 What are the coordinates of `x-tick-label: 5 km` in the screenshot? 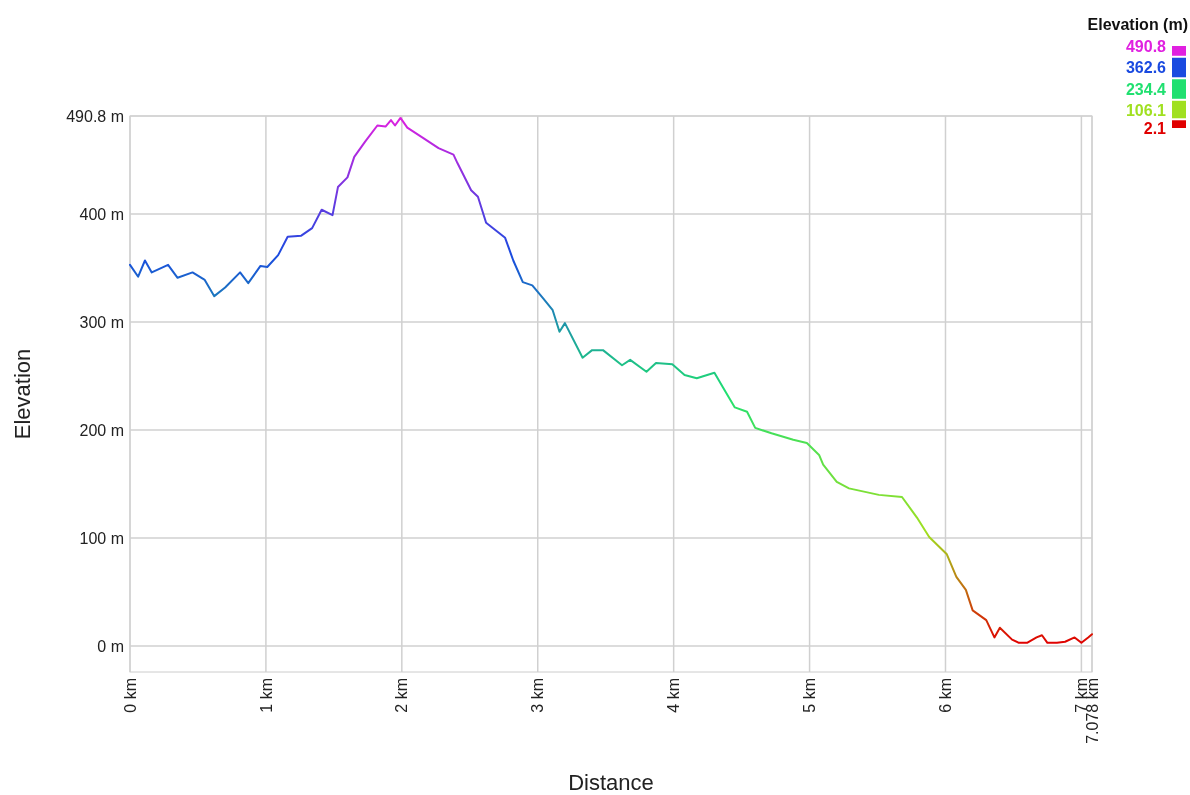 It's located at (810, 695).